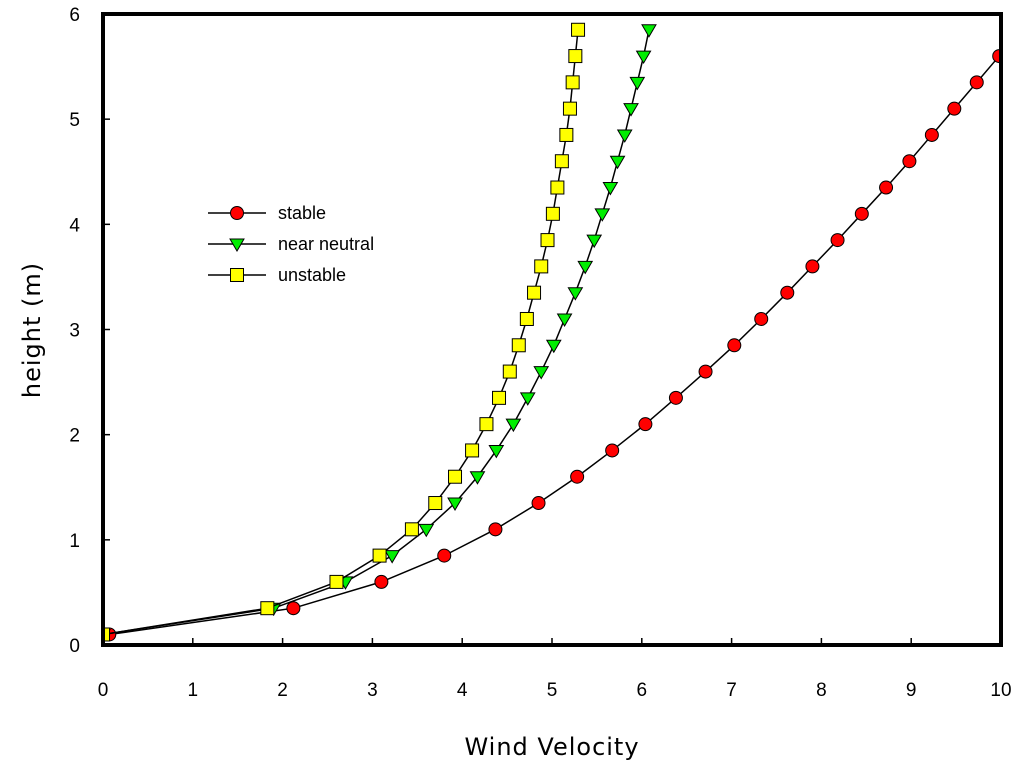  What do you see at coordinates (74, 541) in the screenshot?
I see `y-tick-label: 1` at bounding box center [74, 541].